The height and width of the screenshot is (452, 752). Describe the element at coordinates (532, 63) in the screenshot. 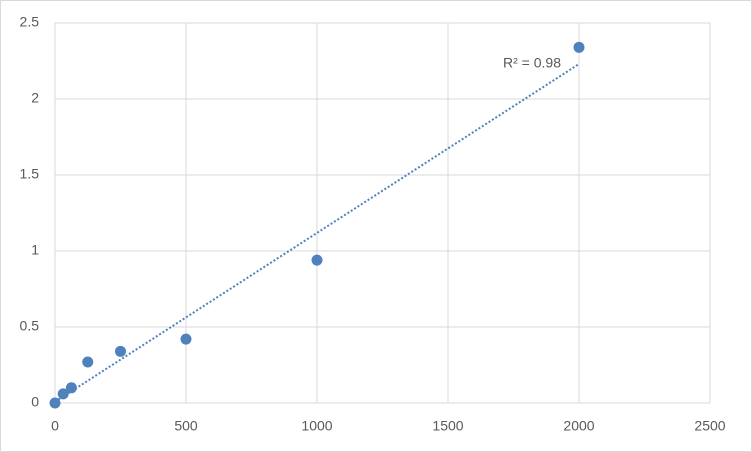

I see `trendline-label: R² = 0.98` at that location.